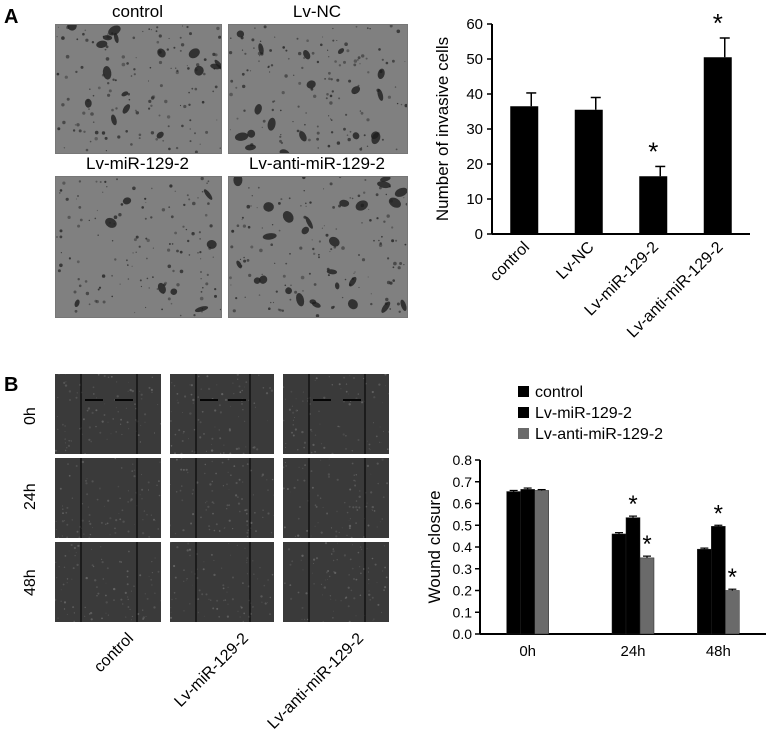 The image size is (771, 747). I want to click on y-tick-label: 20, so click(474, 164).